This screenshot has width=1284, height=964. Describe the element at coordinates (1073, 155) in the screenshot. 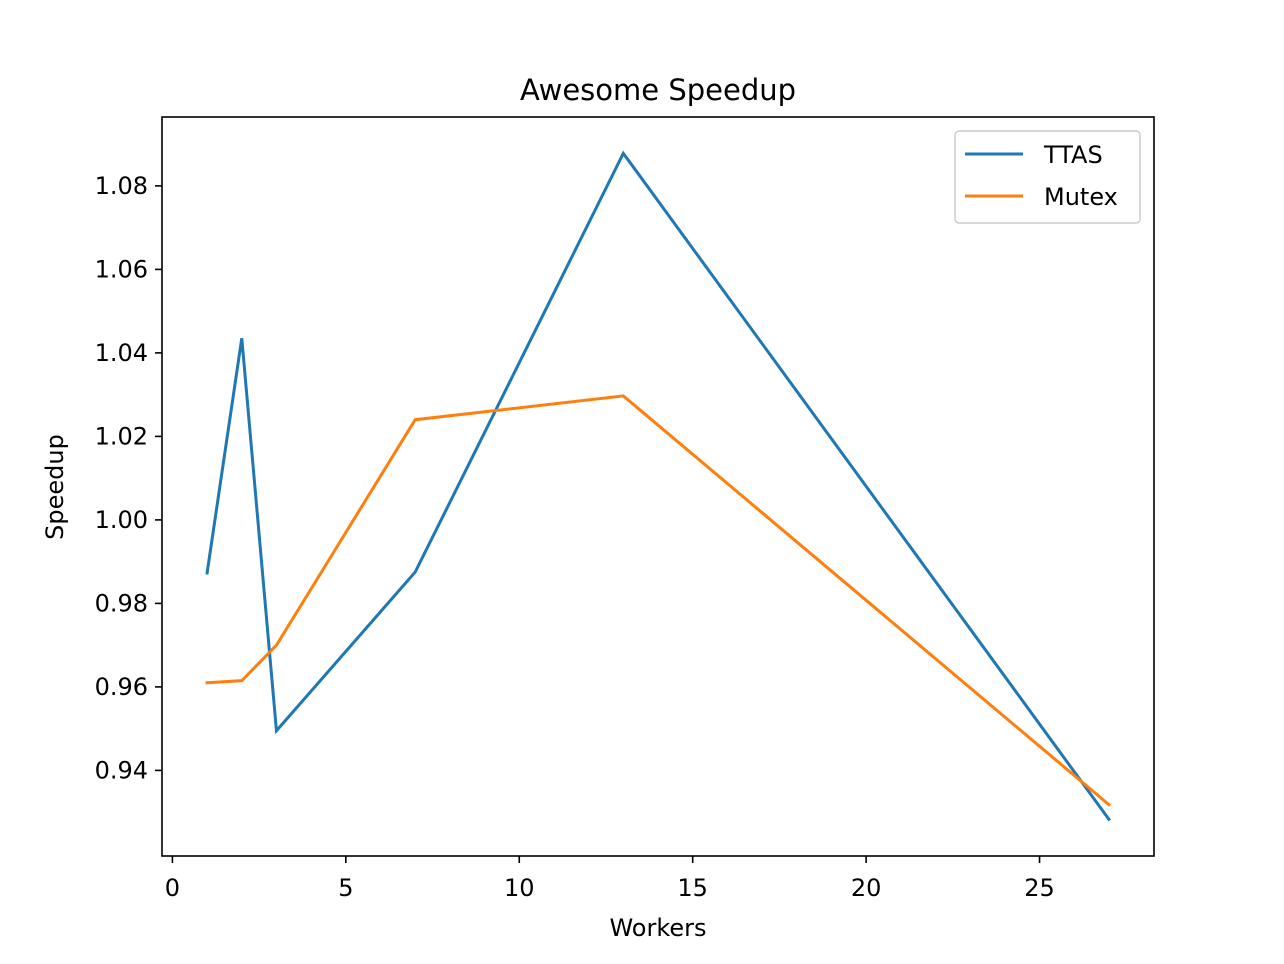

I see `legend-label-ttas: TTAS` at that location.